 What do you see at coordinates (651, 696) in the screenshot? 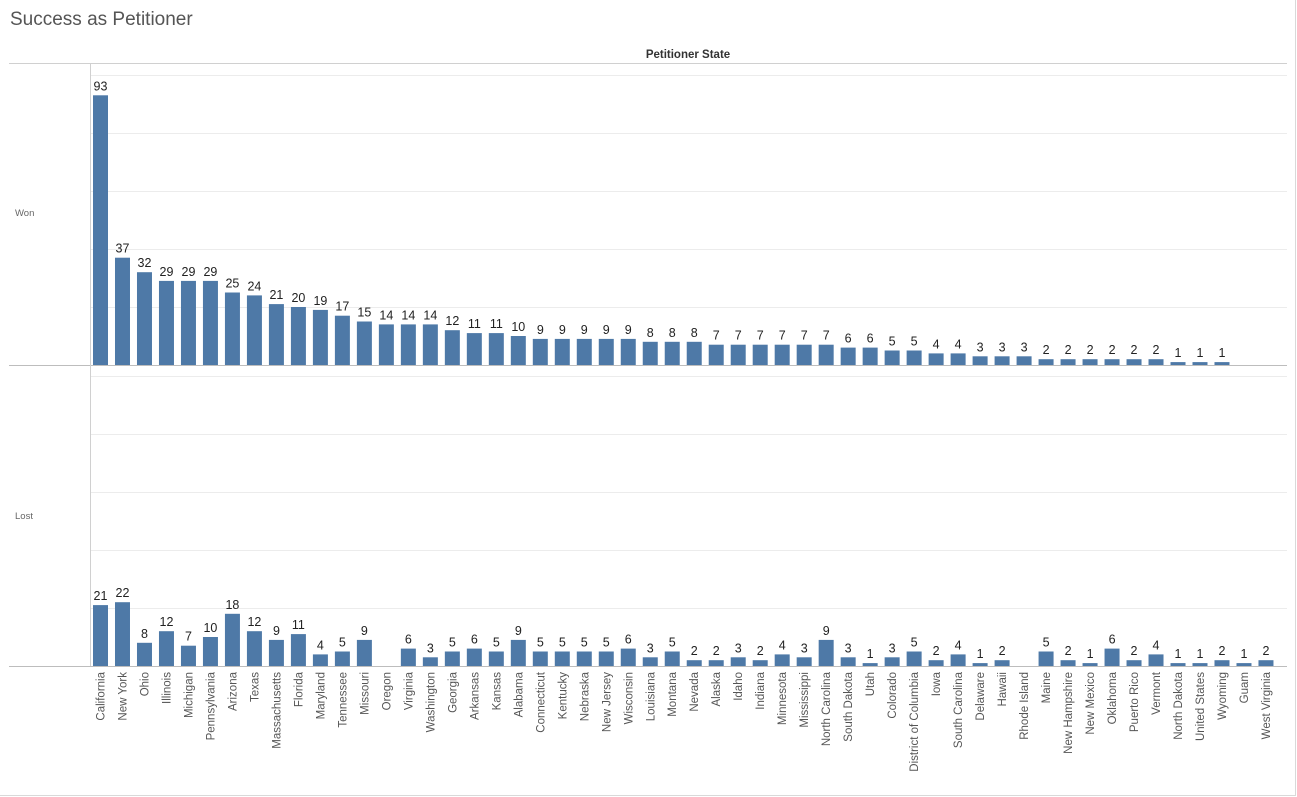
I see `x-tick-label: Louisiana` at bounding box center [651, 696].